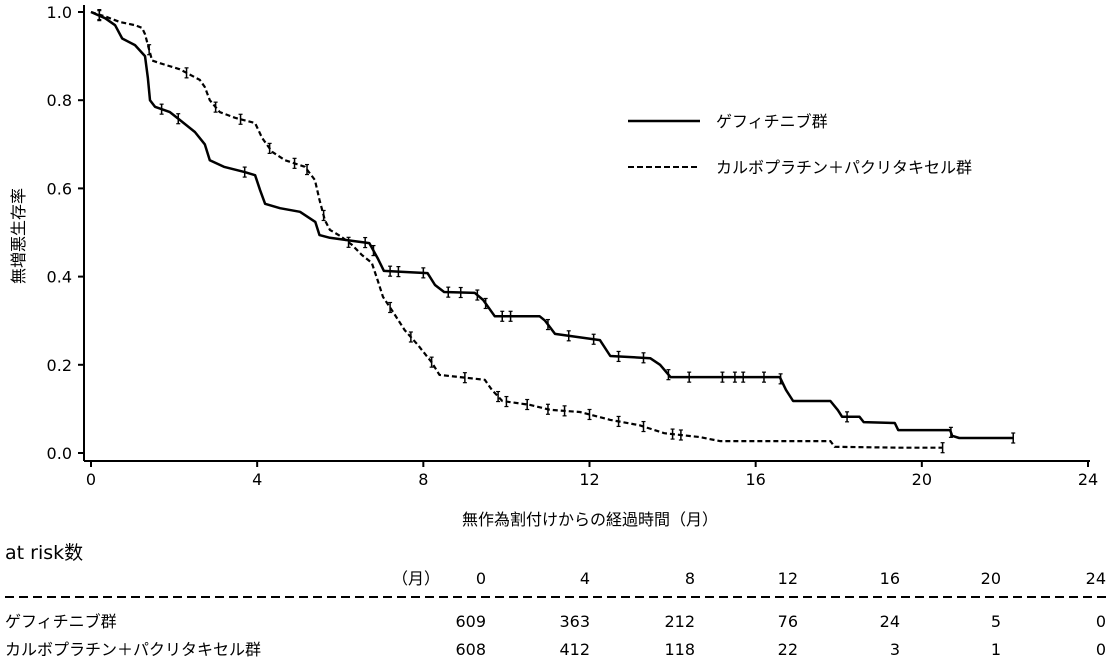 The width and height of the screenshot is (1112, 666). Describe the element at coordinates (423, 479) in the screenshot. I see `x-tick-label: 8` at that location.